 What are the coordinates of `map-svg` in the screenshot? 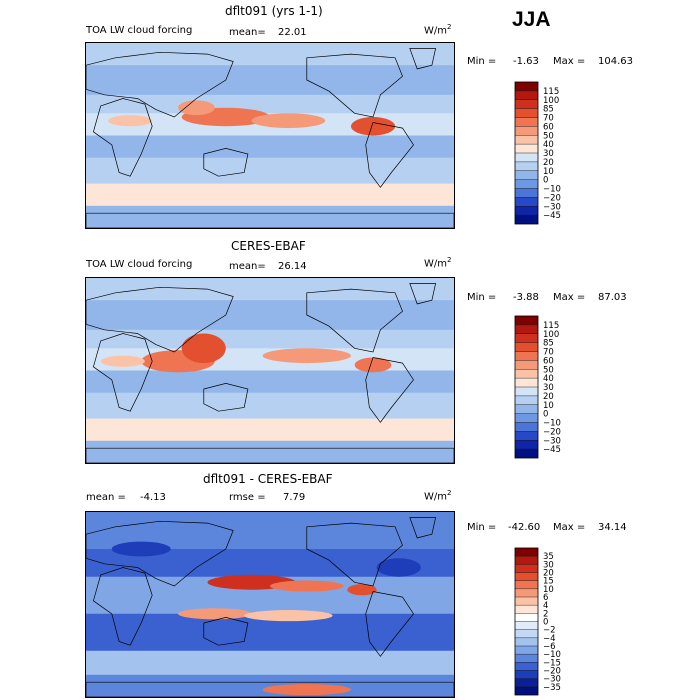 It's located at (270, 370).